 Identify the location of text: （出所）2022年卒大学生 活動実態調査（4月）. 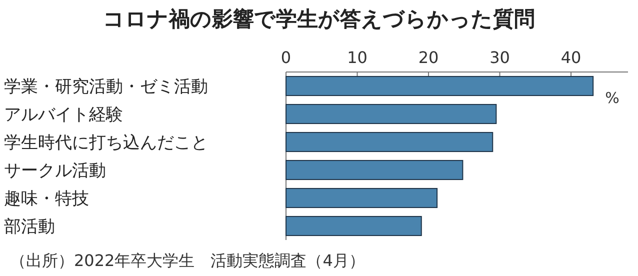
(187, 260).